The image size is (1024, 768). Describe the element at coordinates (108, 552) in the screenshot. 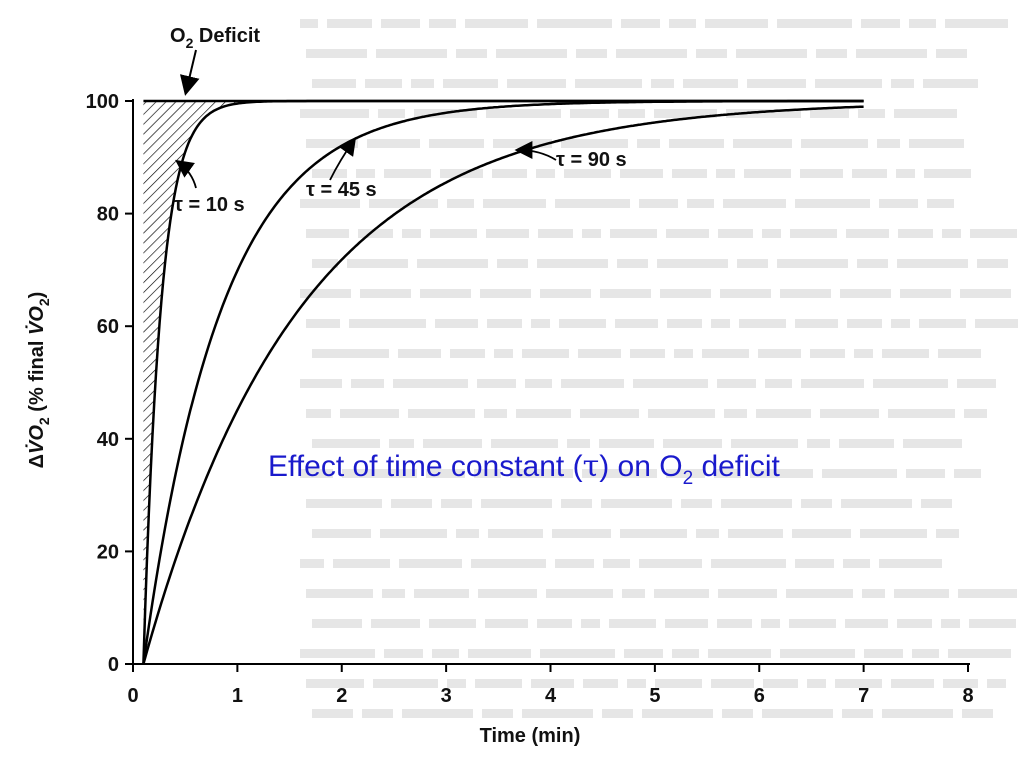

I see `y-tick-label: 20` at that location.